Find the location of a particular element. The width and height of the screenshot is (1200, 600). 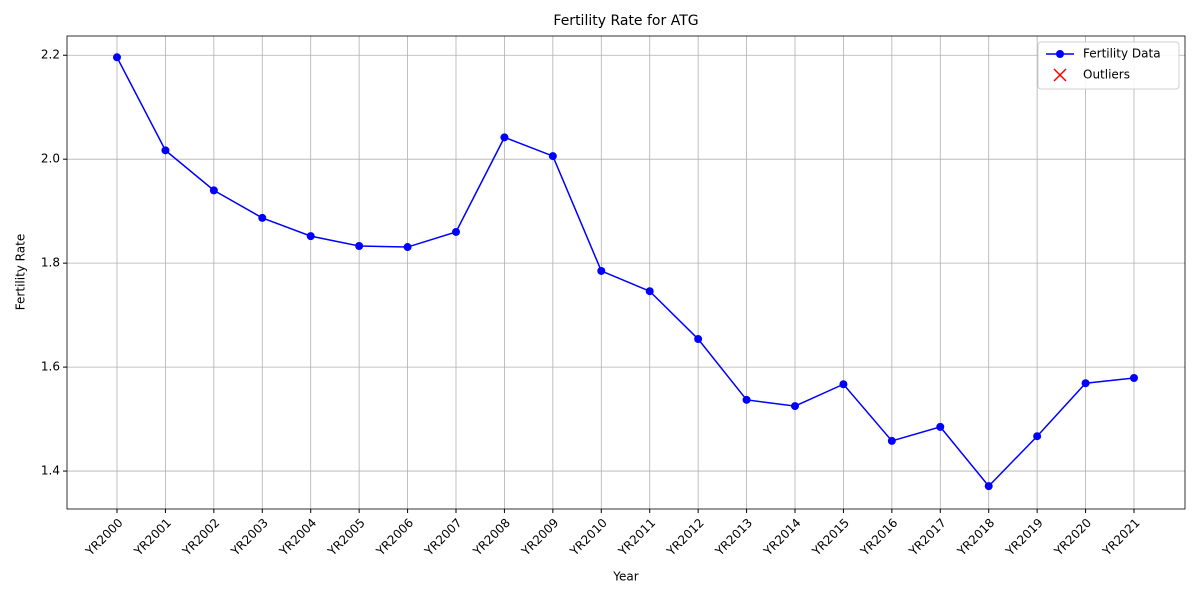

y-tick-label: 1.4 is located at coordinates (50, 471).